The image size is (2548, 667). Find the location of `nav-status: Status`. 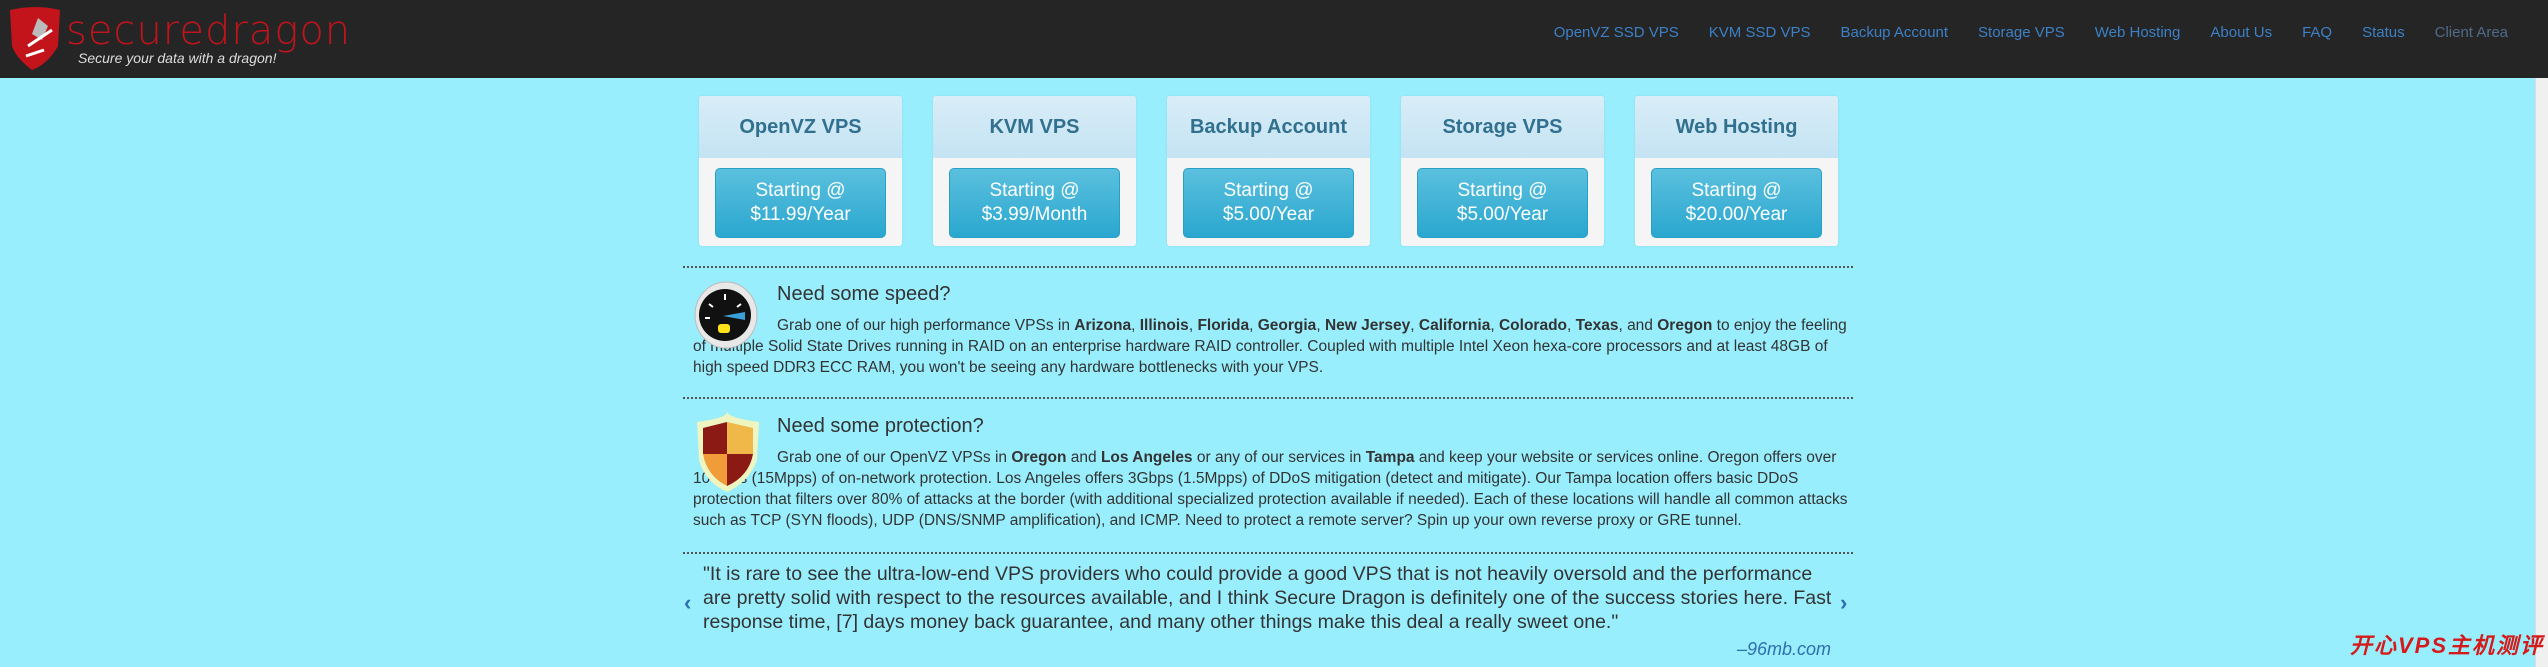

nav-status: Status is located at coordinates (2383, 32).